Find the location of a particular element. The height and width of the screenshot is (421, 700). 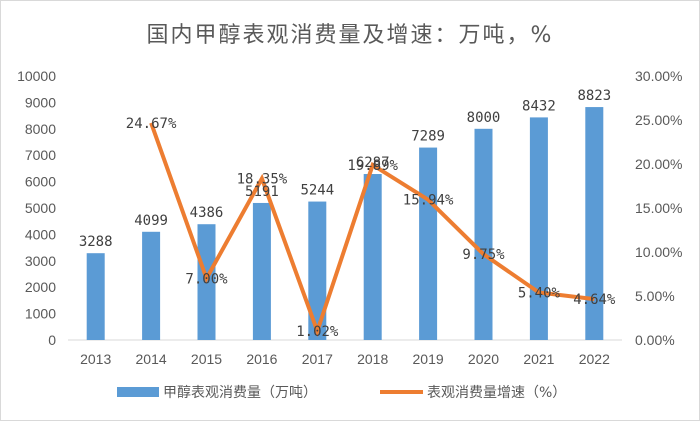

right-axis-tick-label: 20.00% is located at coordinates (658, 164).